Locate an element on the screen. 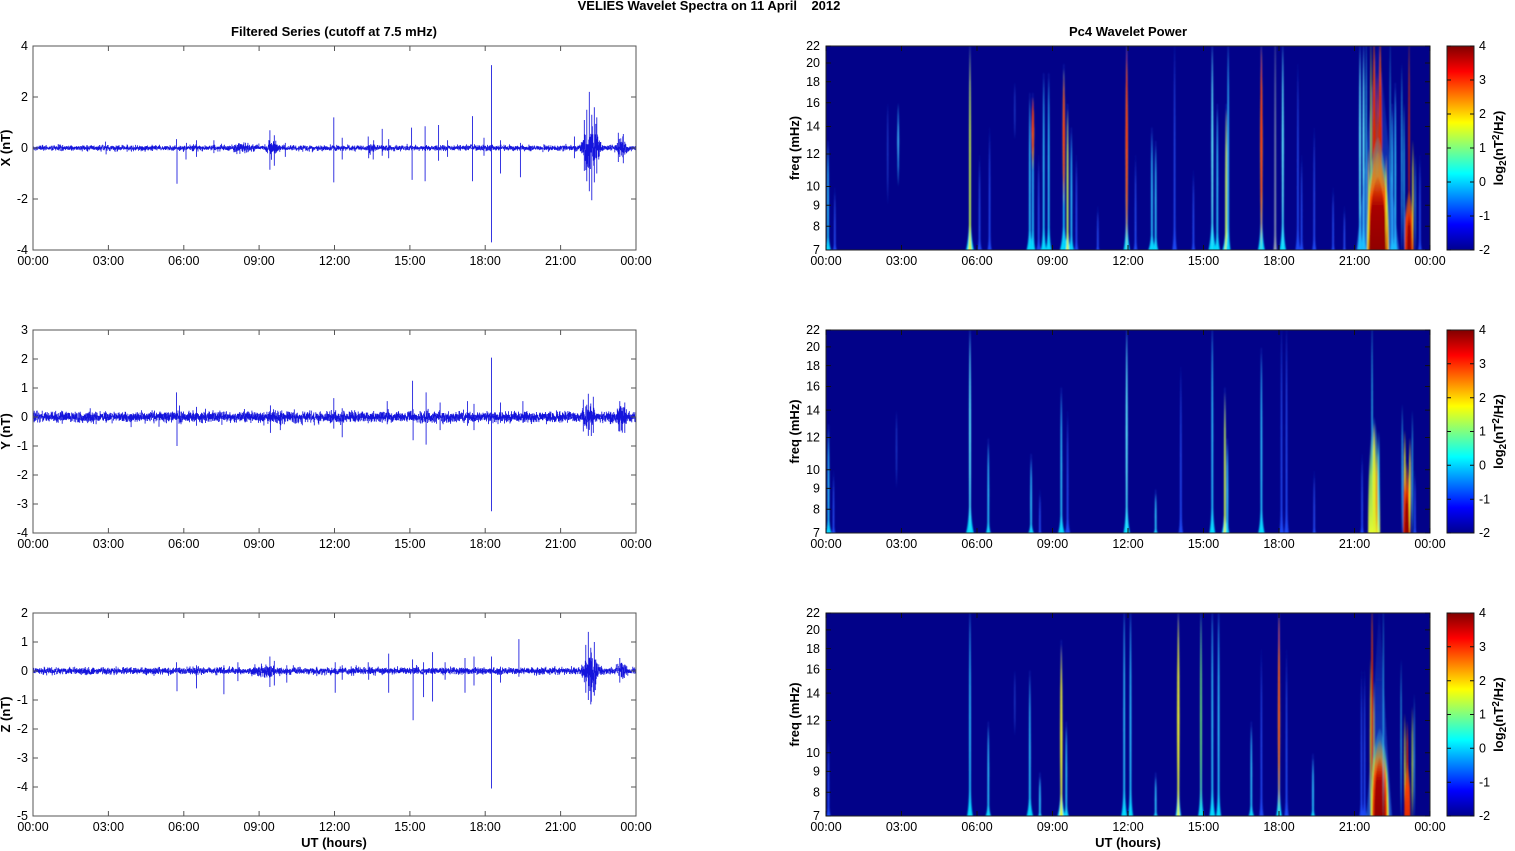  svg-text: 8 is located at coordinates (816, 793).